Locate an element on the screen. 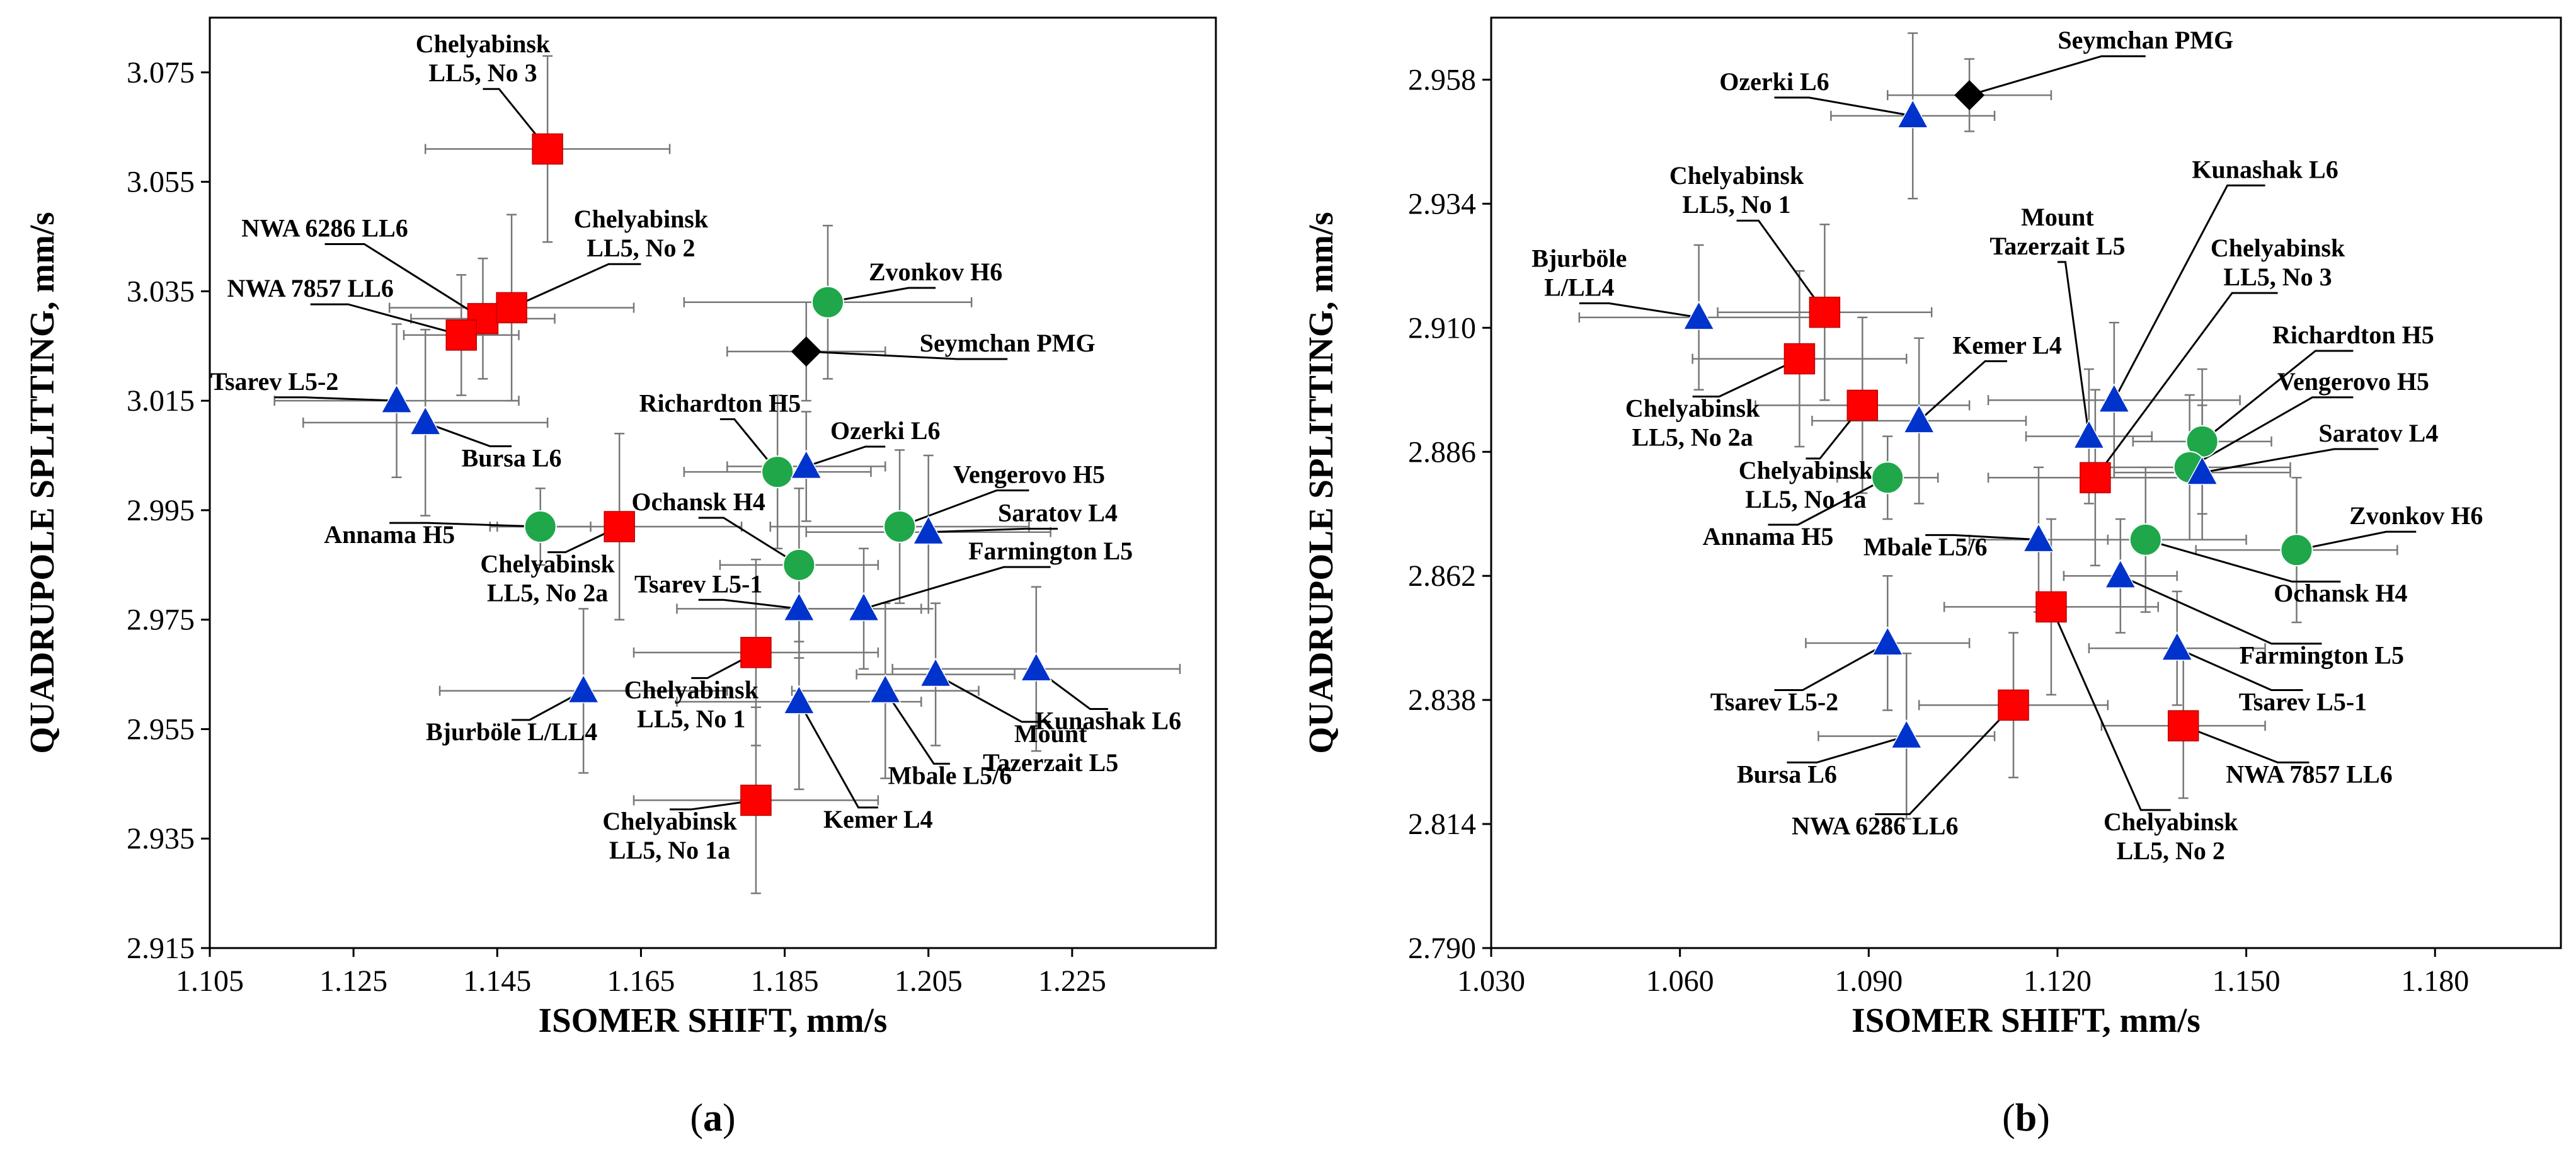 The height and width of the screenshot is (1149, 2576). point-label-line: Ozerki L6 is located at coordinates (1774, 81).